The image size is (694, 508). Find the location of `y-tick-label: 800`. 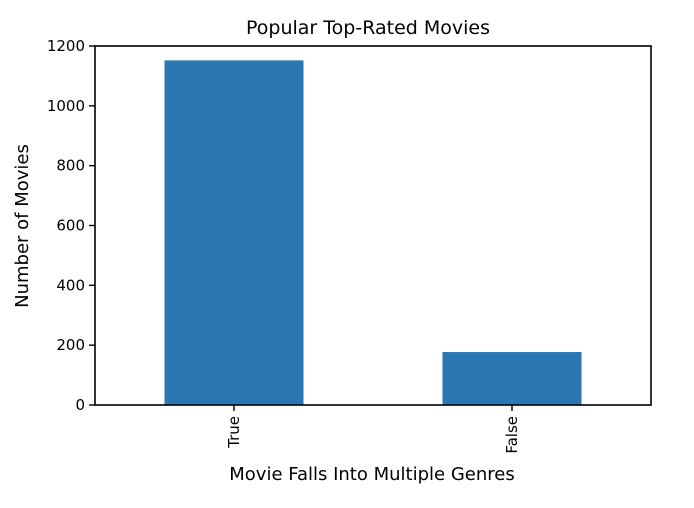

y-tick-label: 800 is located at coordinates (70, 166).